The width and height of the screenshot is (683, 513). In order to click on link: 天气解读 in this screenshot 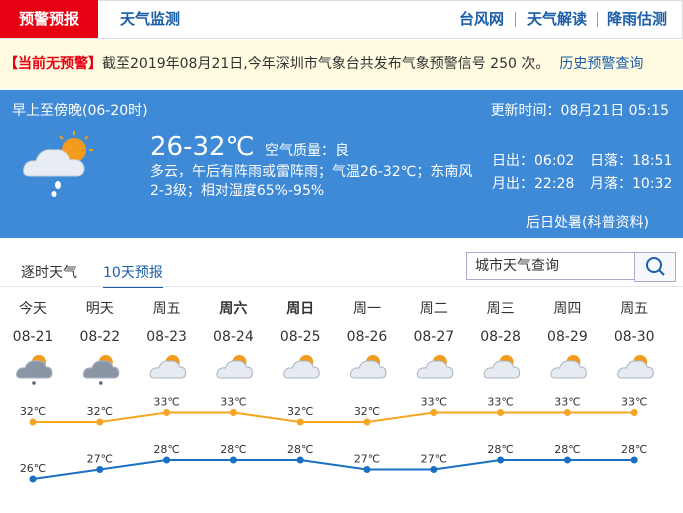, I will do `click(557, 19)`.